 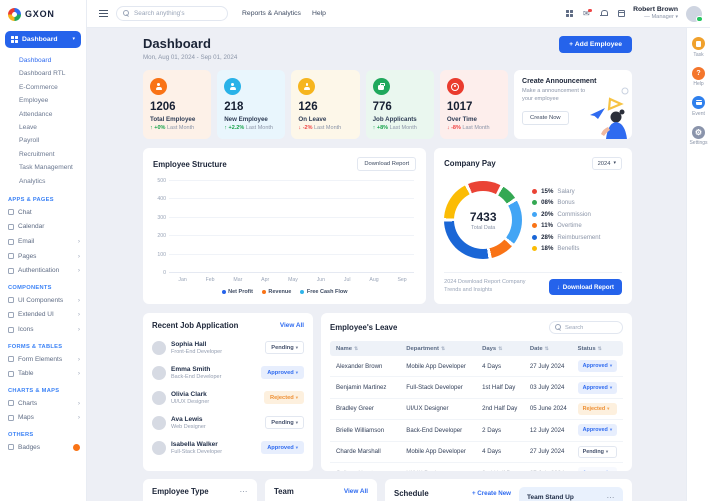 What do you see at coordinates (483, 227) in the screenshot?
I see `donut-total-label: Total Data` at bounding box center [483, 227].